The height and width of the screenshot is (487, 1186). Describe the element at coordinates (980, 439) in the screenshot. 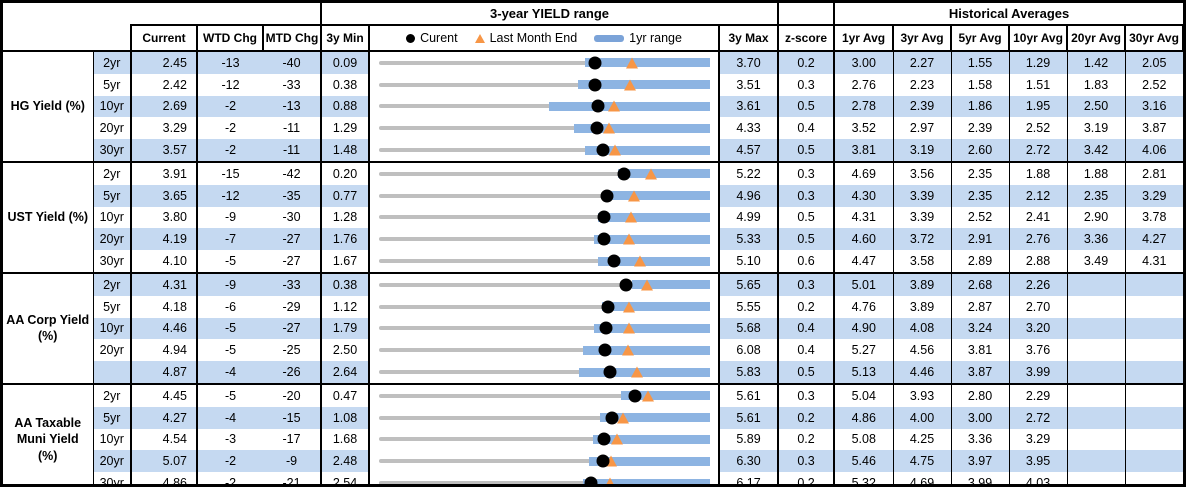

I see `cell-5yr-avg: 3.36` at that location.